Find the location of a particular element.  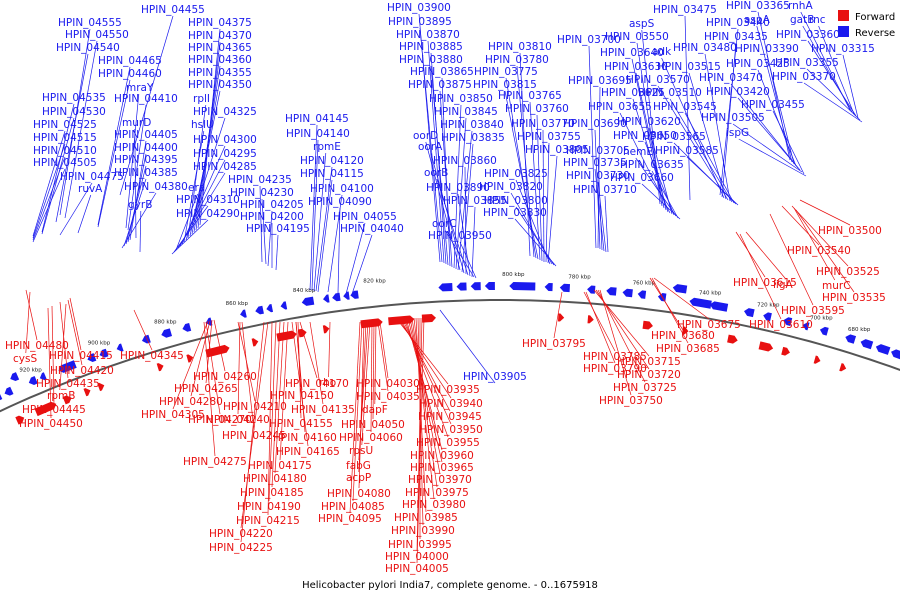

kbp-tick-label: 780 kbp is located at coordinates (579, 278).